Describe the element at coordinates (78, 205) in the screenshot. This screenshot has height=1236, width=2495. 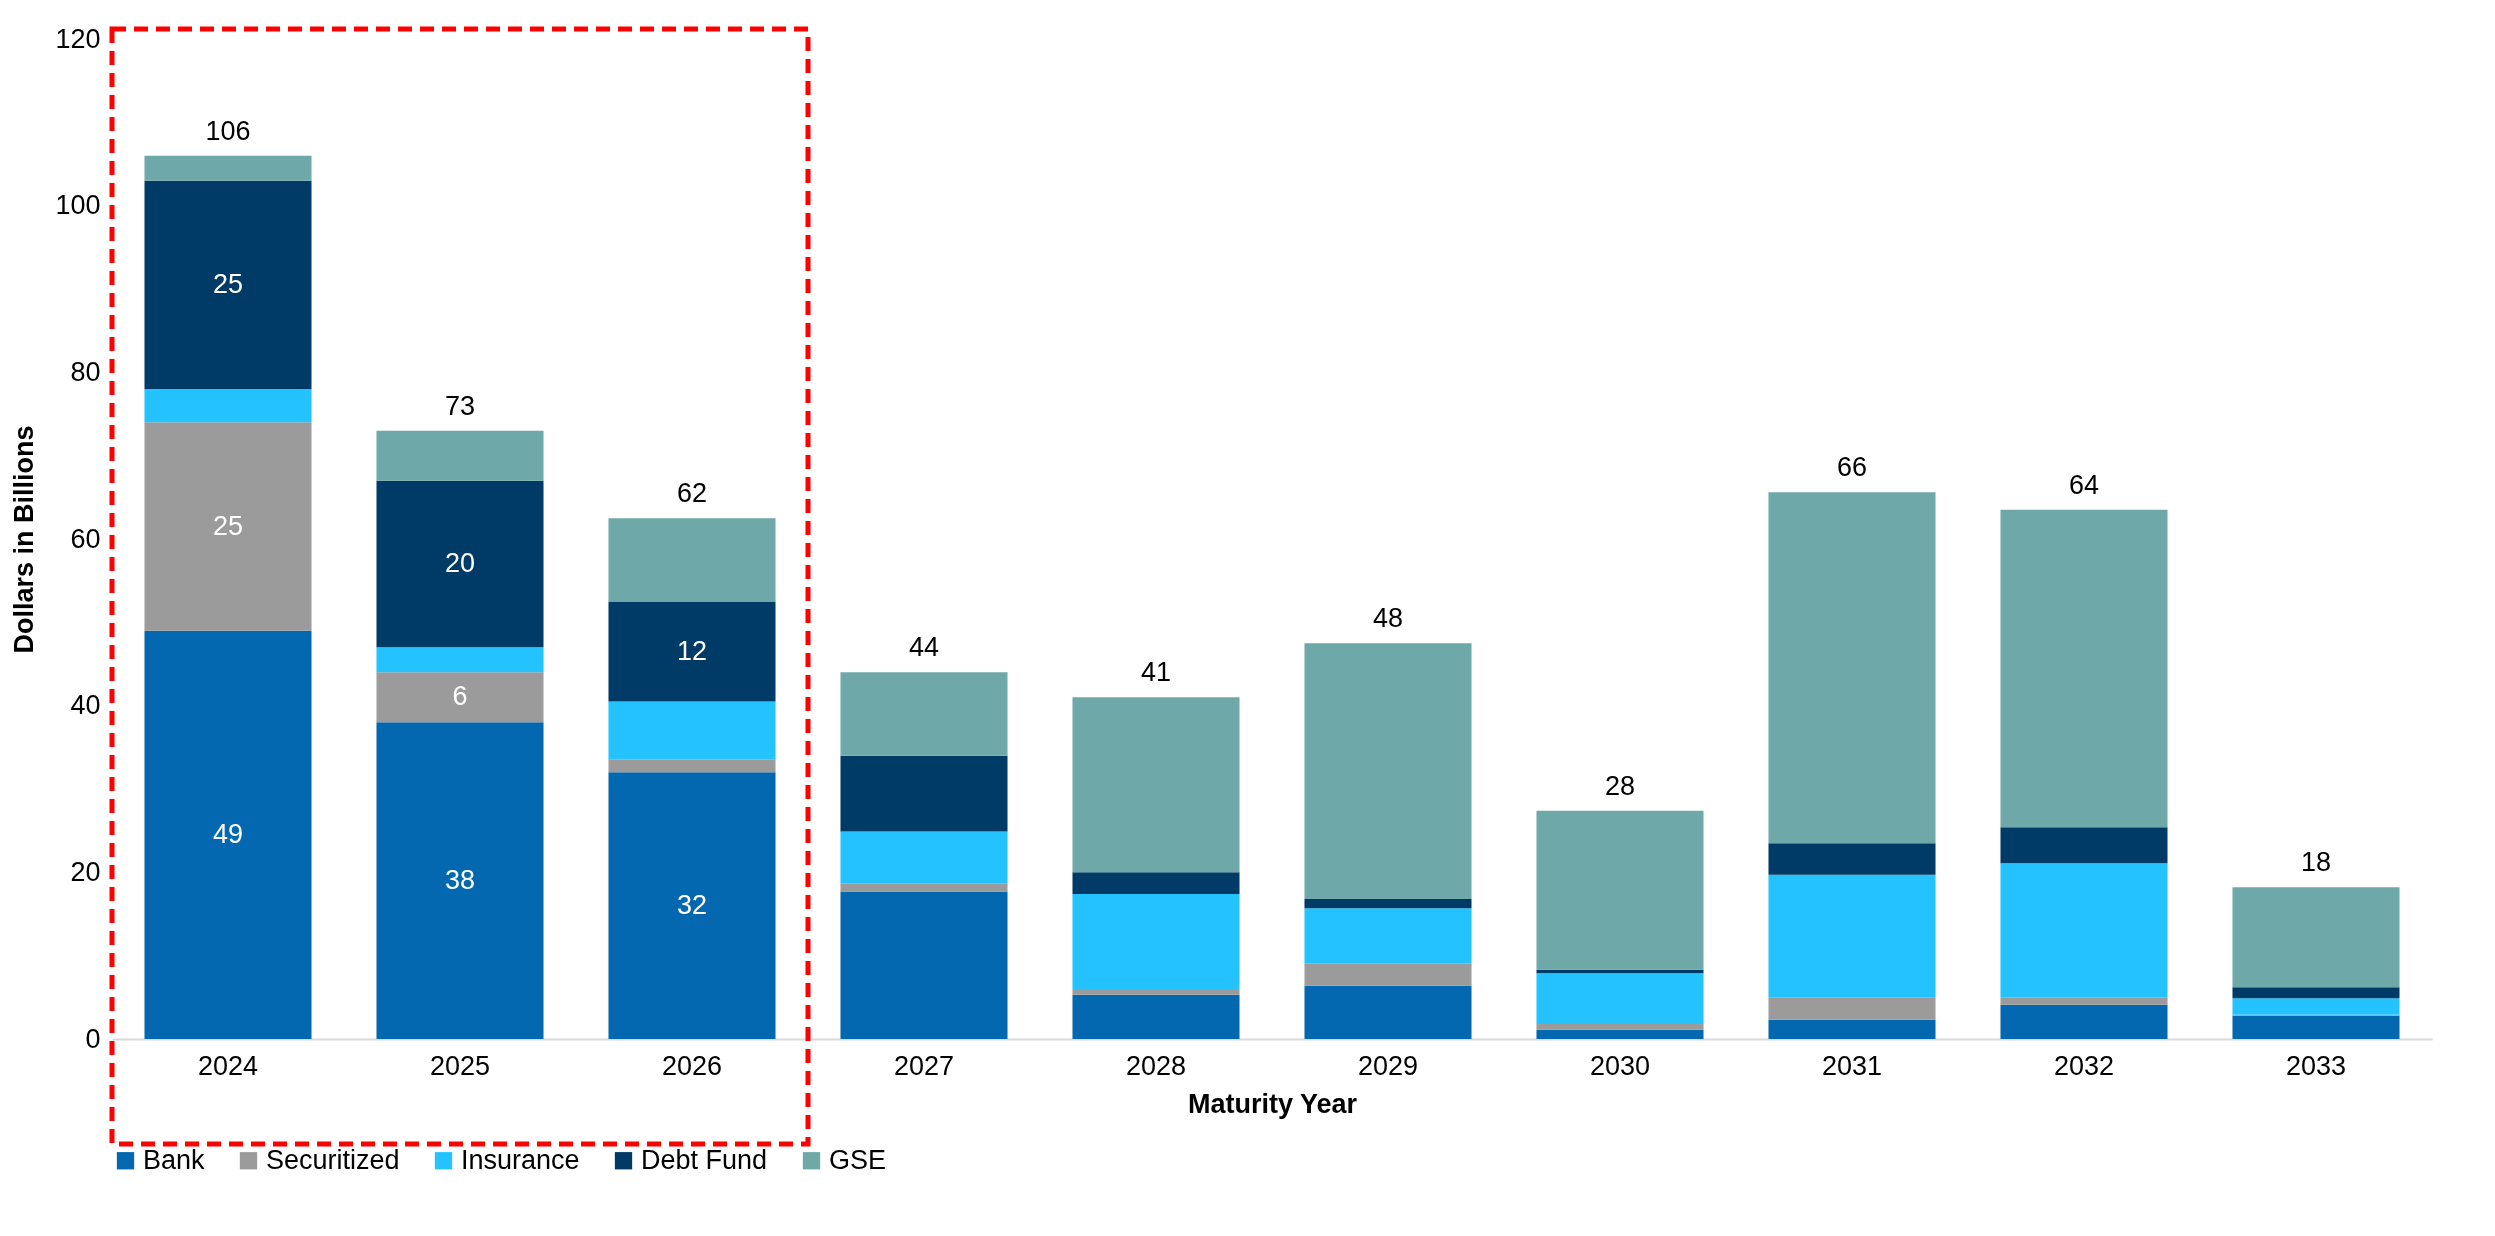
I see `y-tick-label: 100` at that location.